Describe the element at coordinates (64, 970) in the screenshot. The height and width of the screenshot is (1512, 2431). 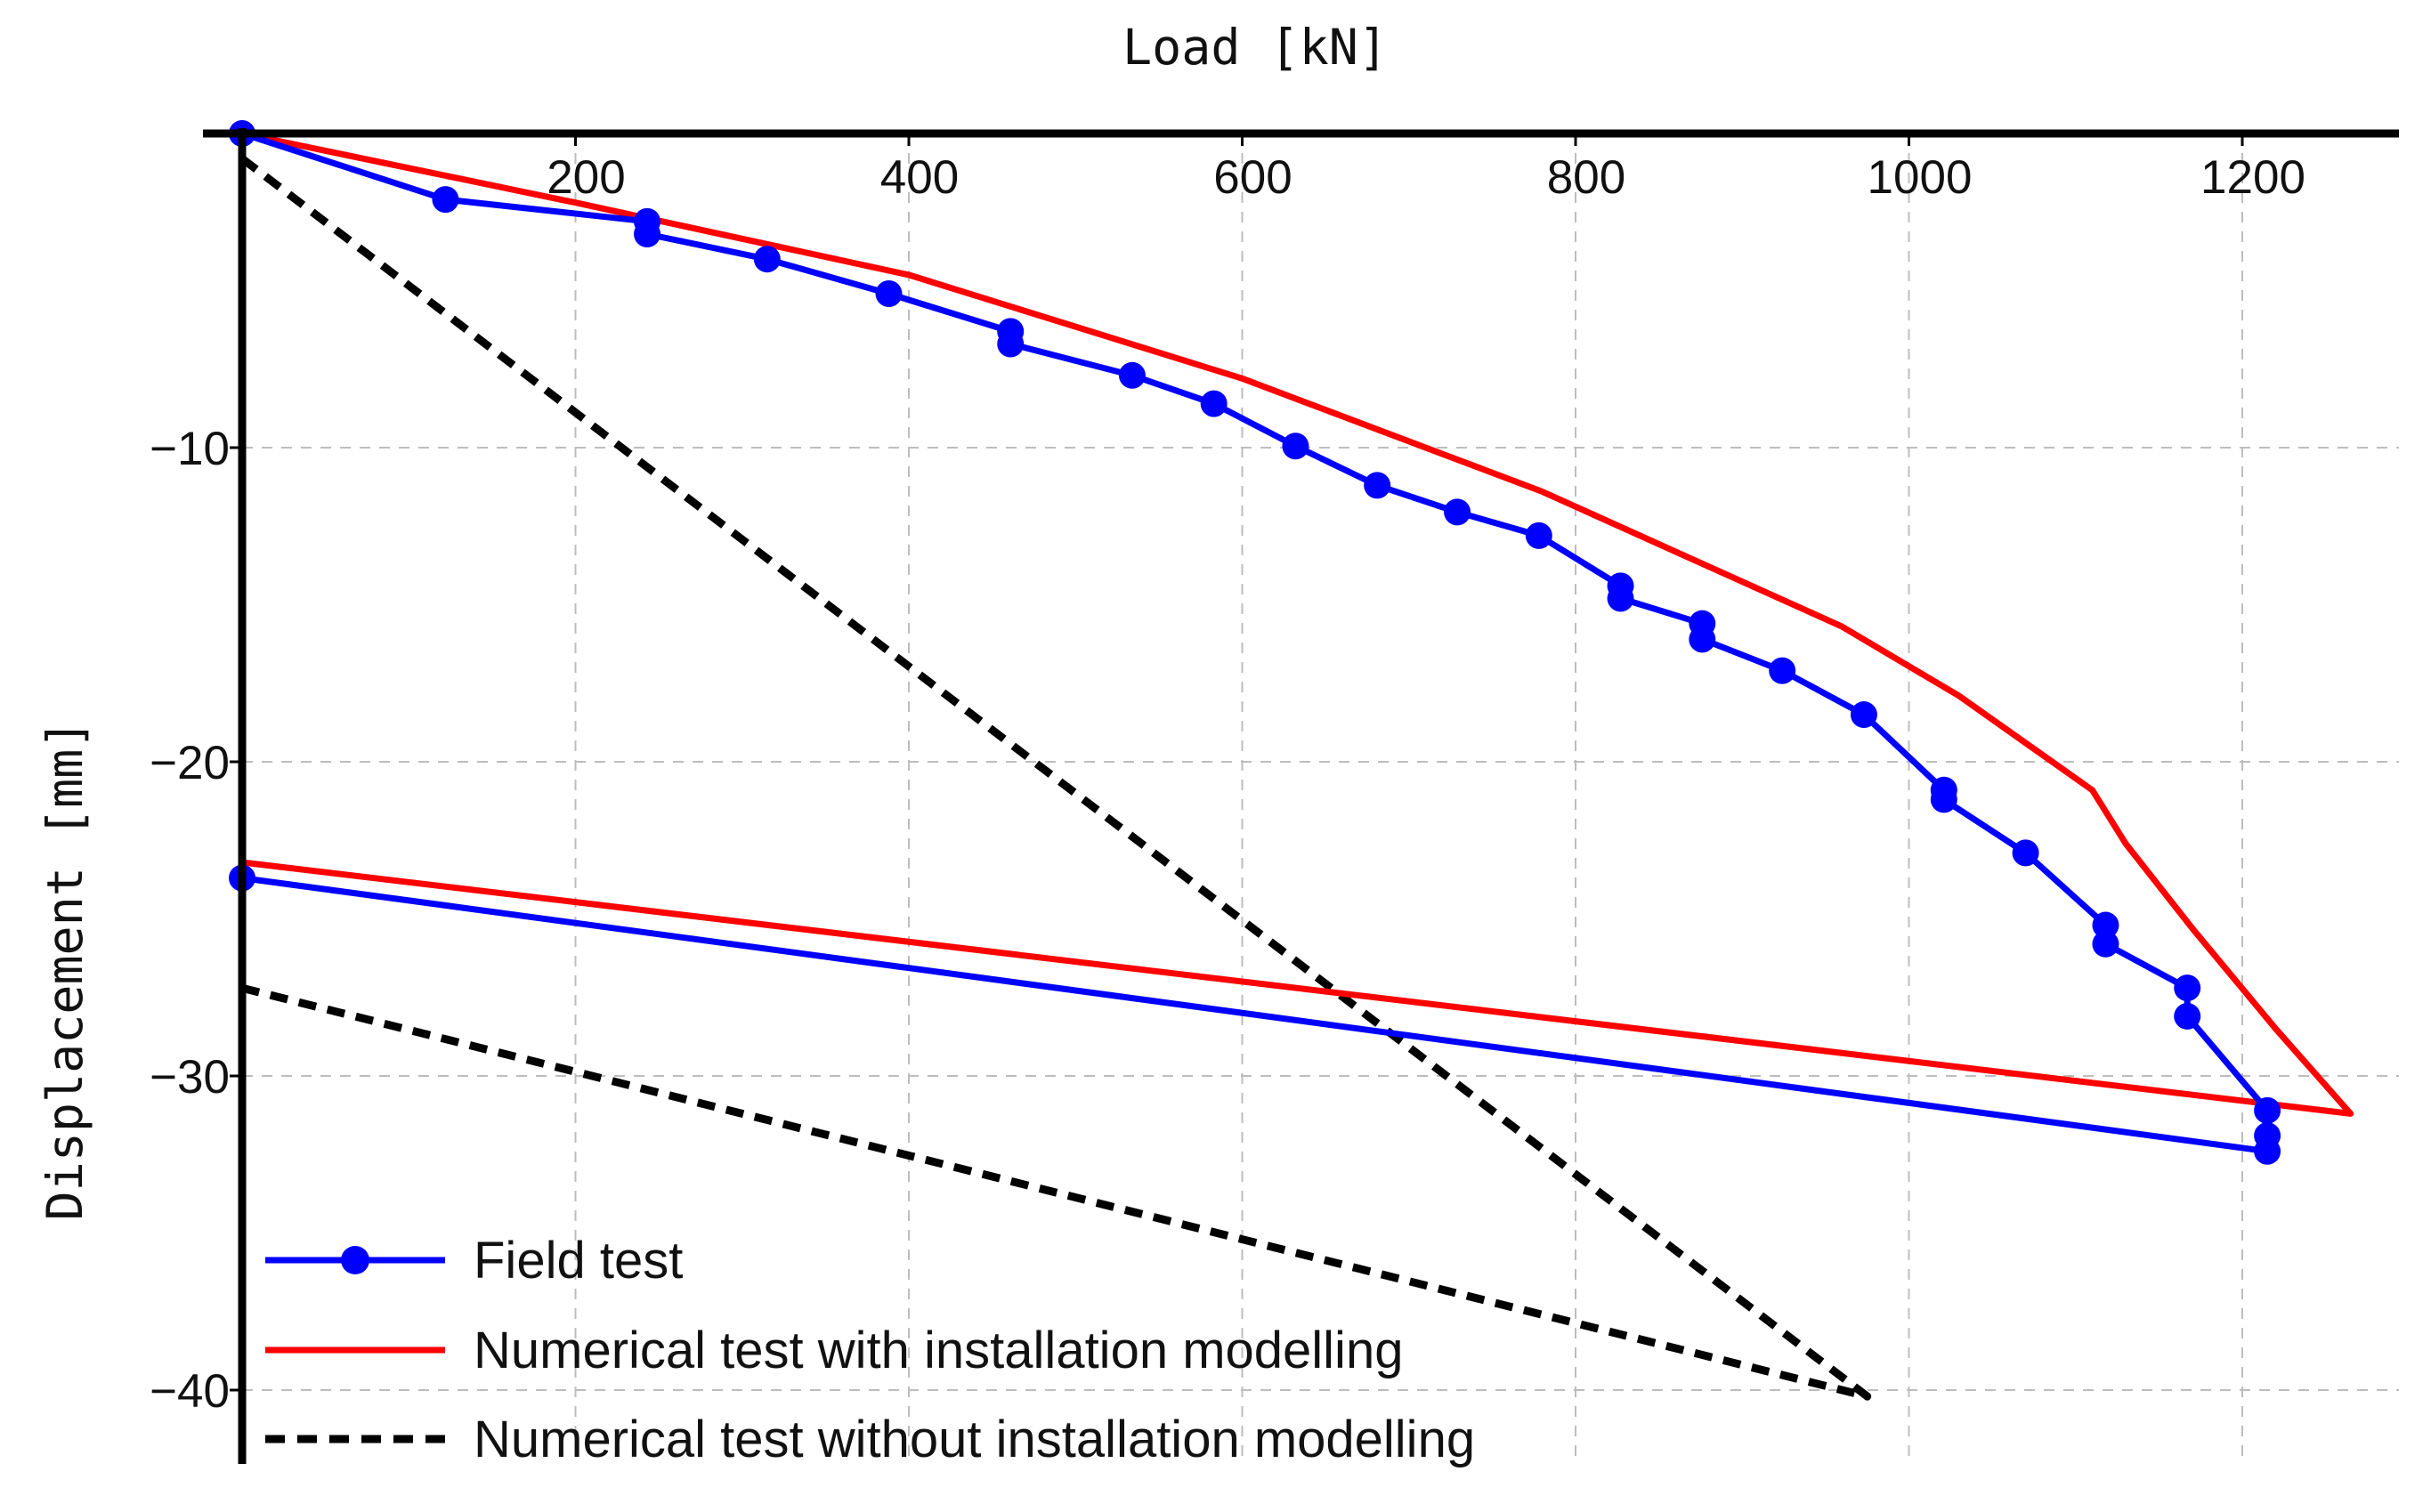
I see `y-axis-title: Displacement [mm]` at that location.